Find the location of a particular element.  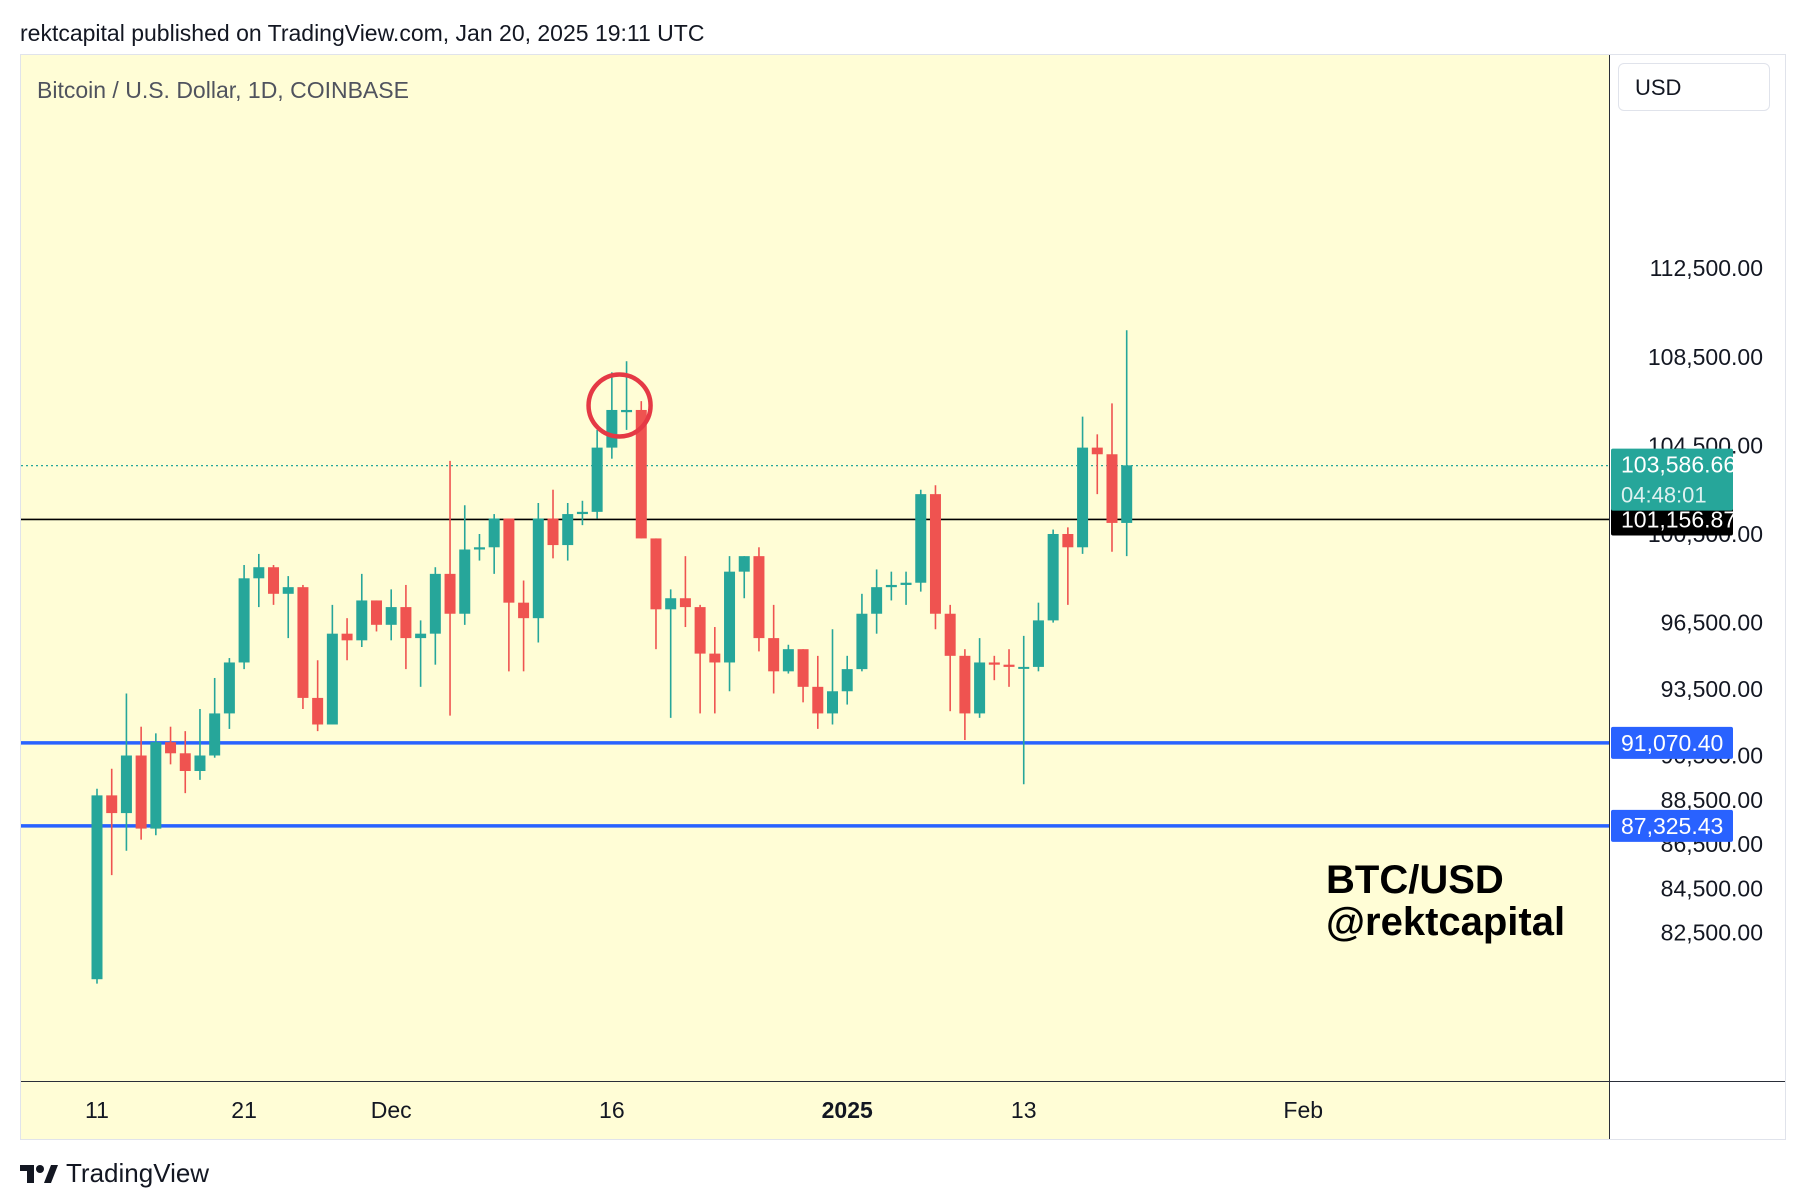

time-tick-label: Dec is located at coordinates (391, 1110).